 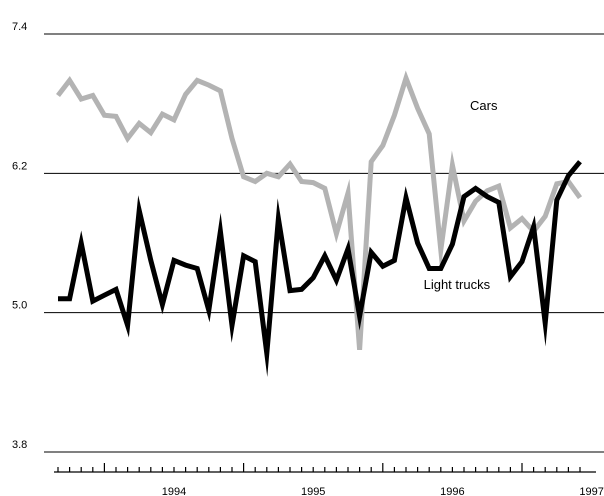 What do you see at coordinates (19, 27) in the screenshot?
I see `y-tick-label: 7.4` at bounding box center [19, 27].